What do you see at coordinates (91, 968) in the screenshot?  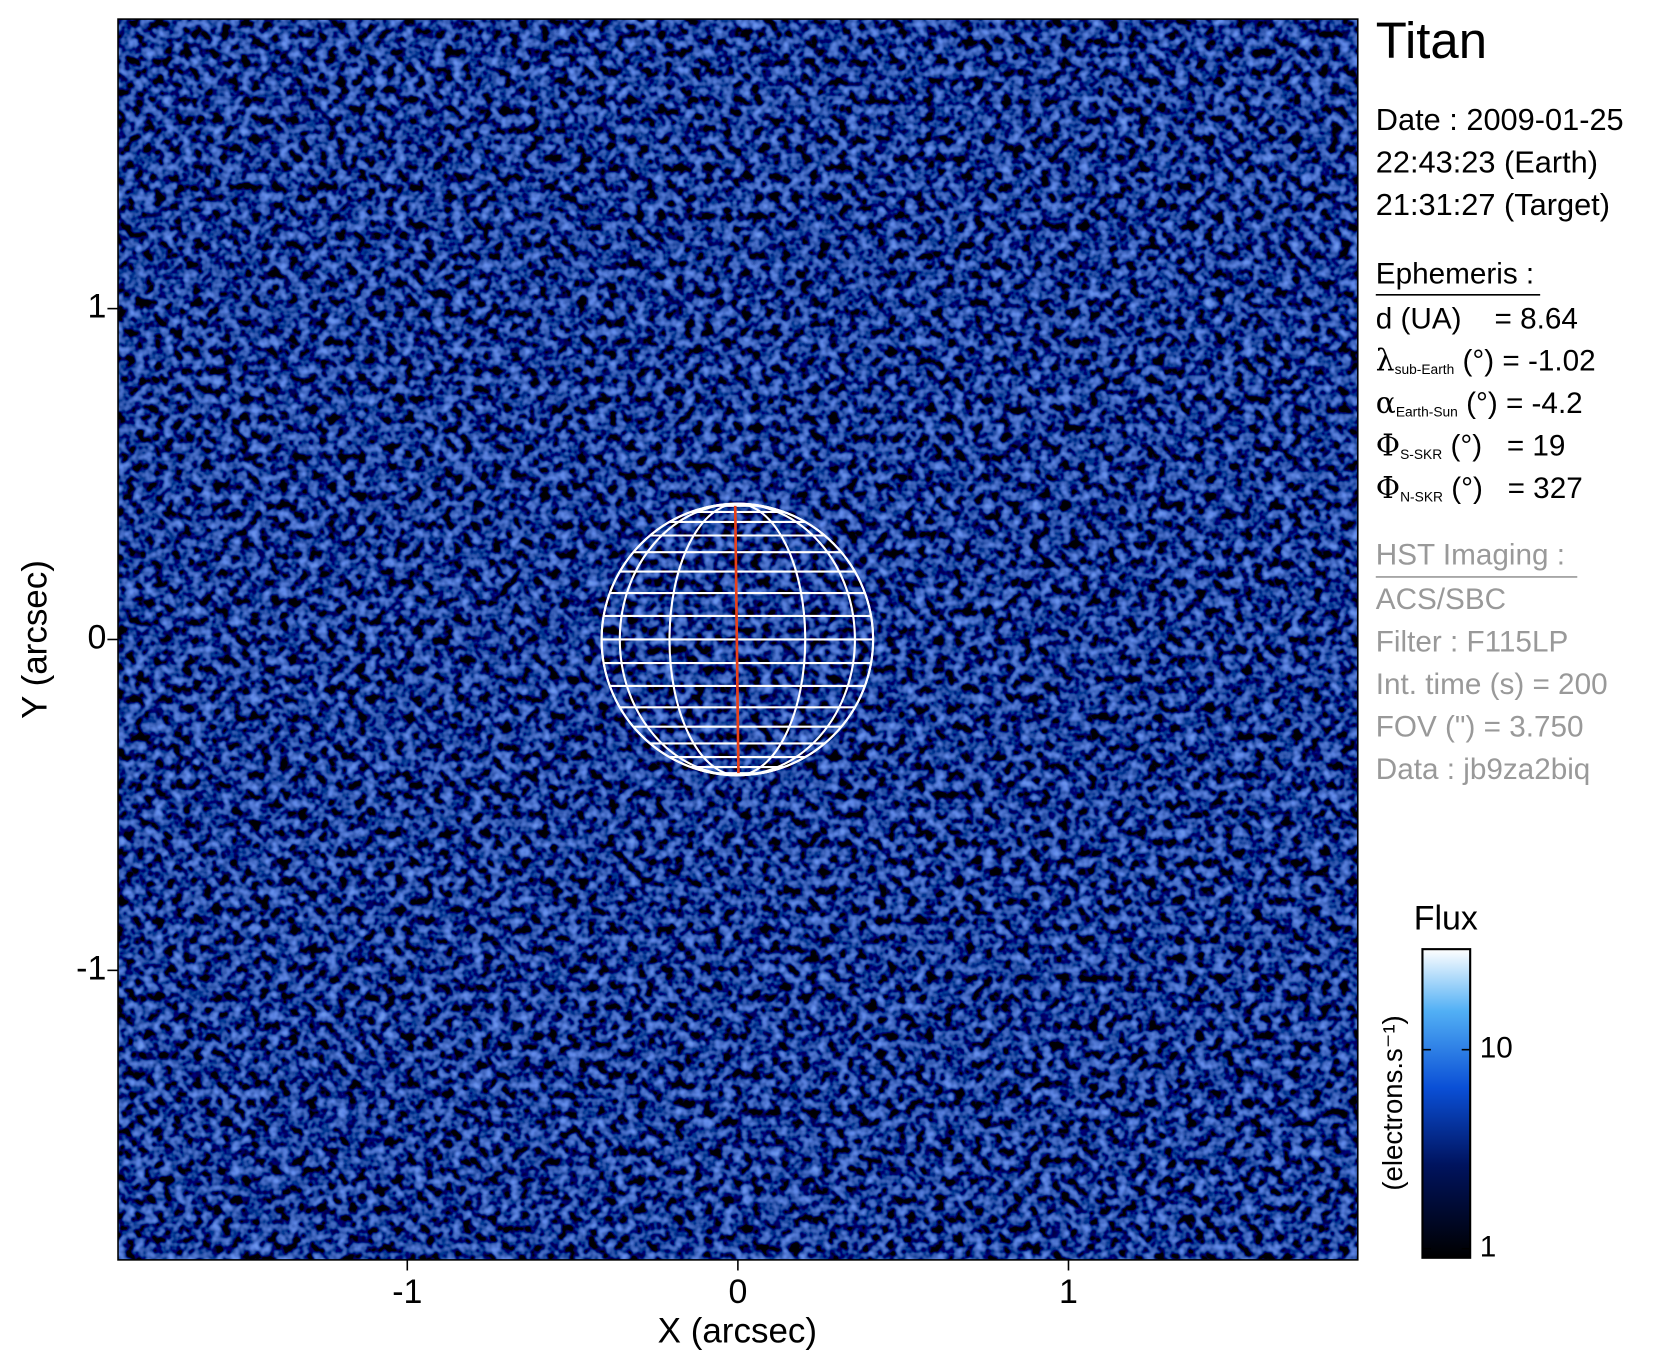 I see `y-tick-label: -1` at bounding box center [91, 968].